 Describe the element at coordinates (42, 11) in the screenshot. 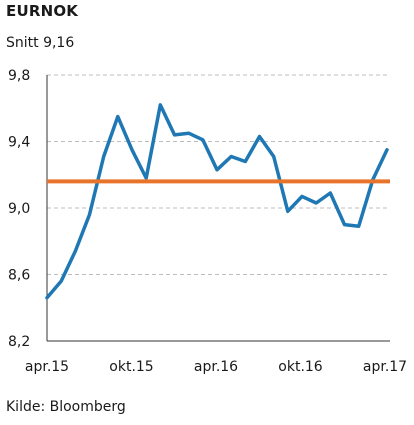

I see `chart-title: EURNOK` at that location.